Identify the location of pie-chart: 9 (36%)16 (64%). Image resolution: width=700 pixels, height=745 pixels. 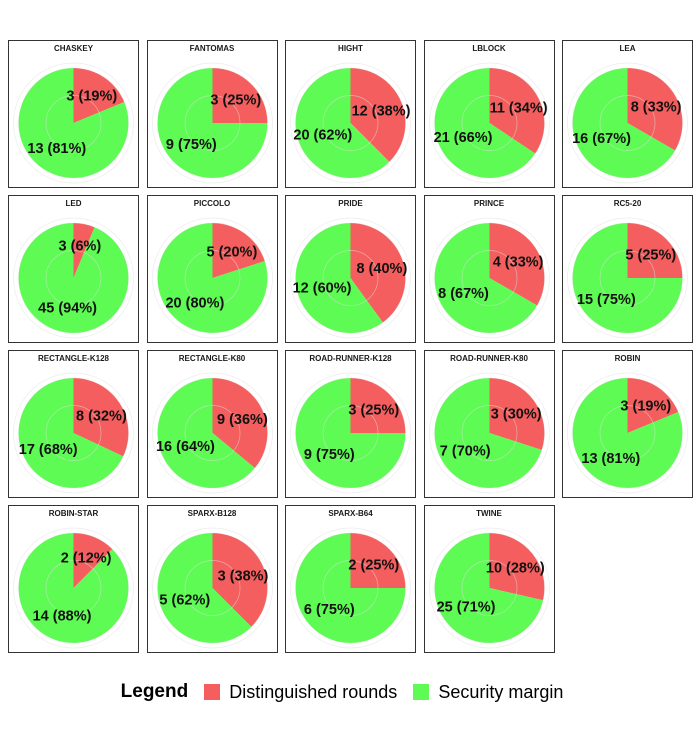
(212, 433).